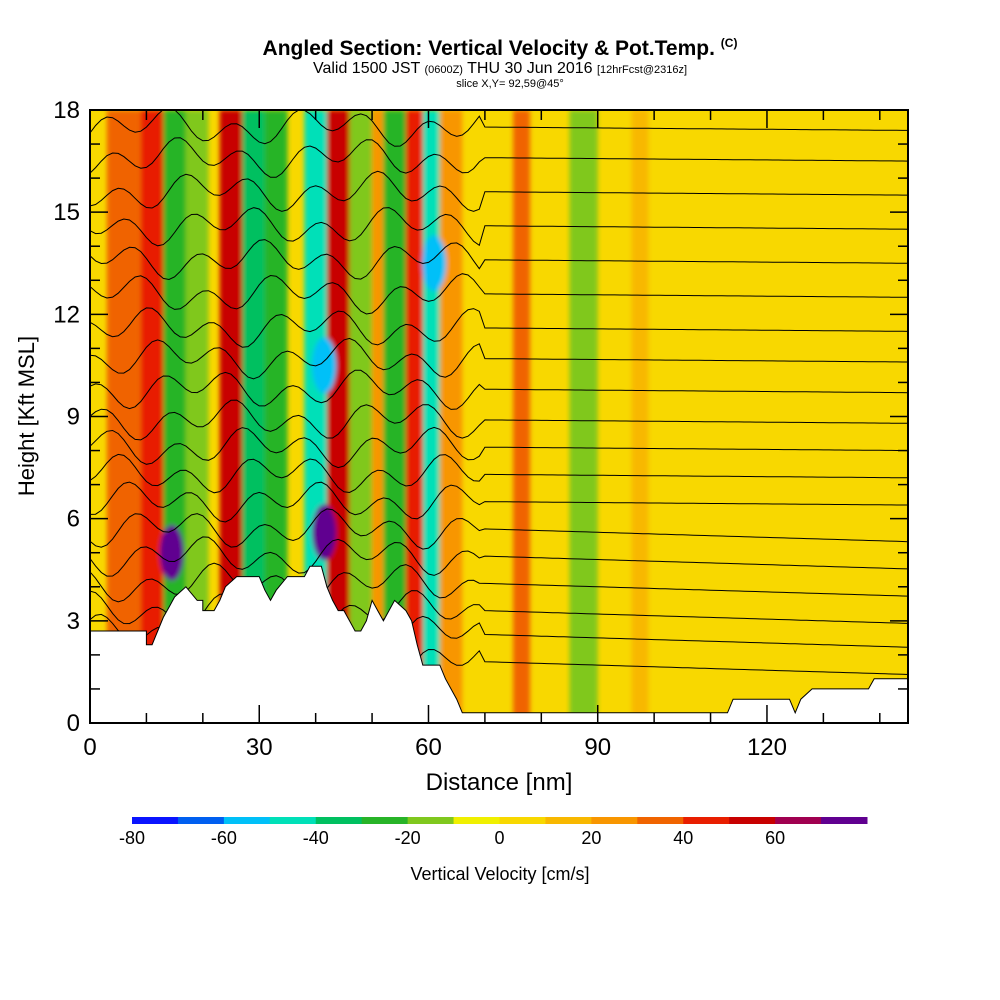  What do you see at coordinates (510, 84) in the screenshot?
I see `slice-info: slice X,Y= 92,59@45°` at bounding box center [510, 84].